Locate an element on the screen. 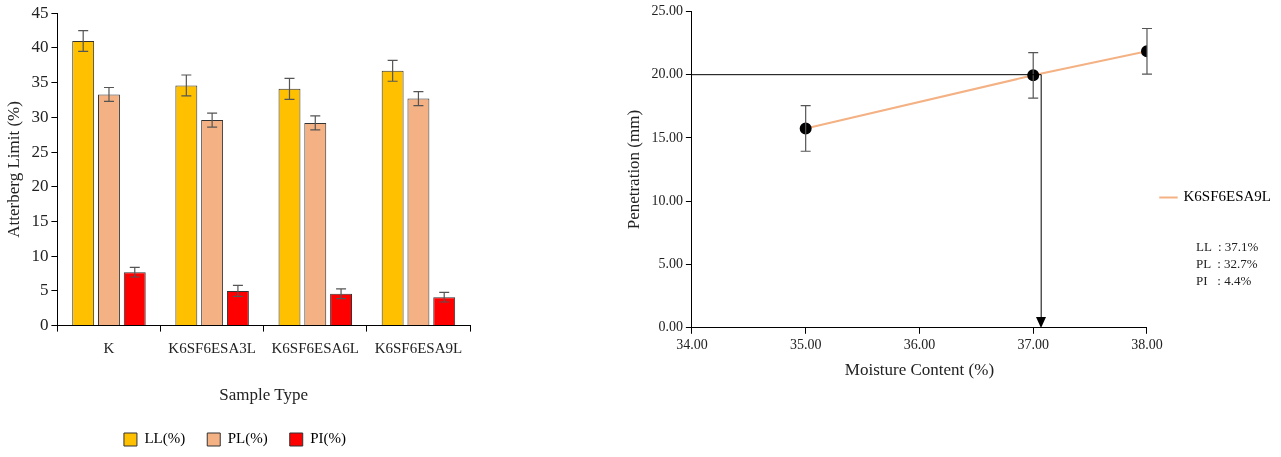 The image size is (1281, 457). y-tick-label: 10.00 is located at coordinates (667, 200).